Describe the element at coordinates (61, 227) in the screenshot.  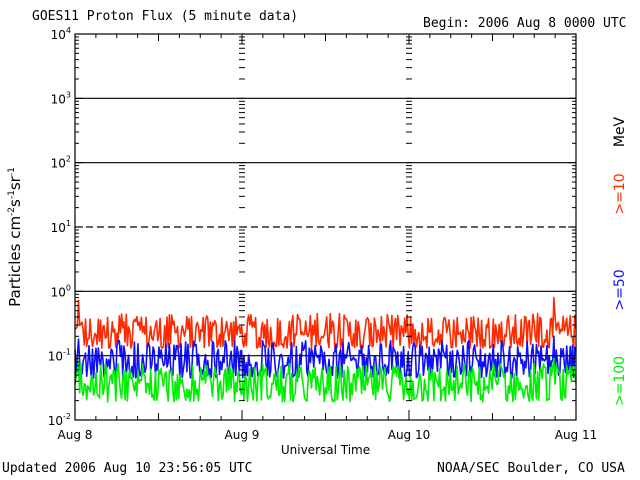
I see `y-tick-label: 10¹` at that location.